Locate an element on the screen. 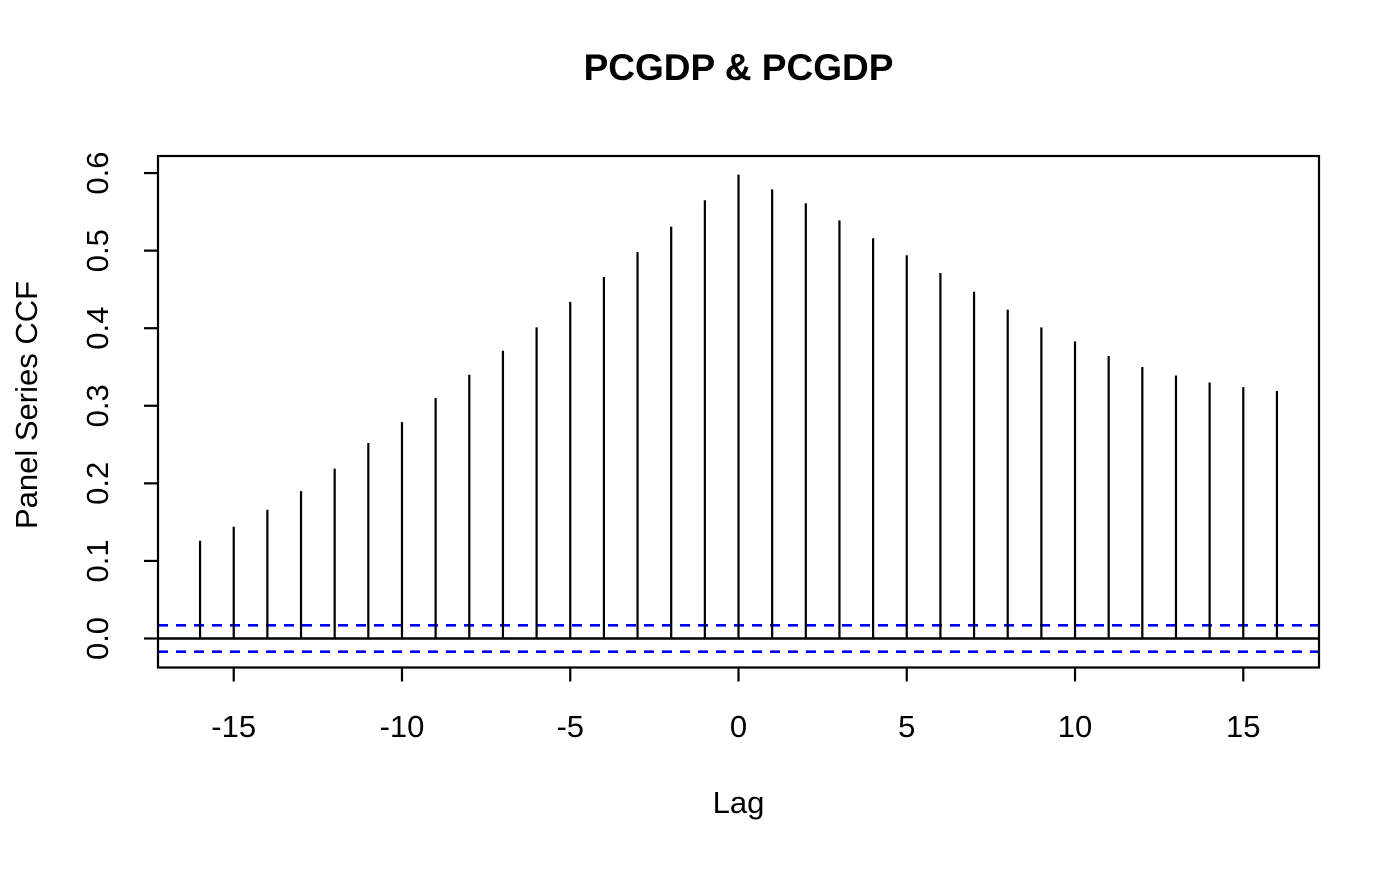 The height and width of the screenshot is (871, 1400). y-tick-label: 0.5 is located at coordinates (97, 250).